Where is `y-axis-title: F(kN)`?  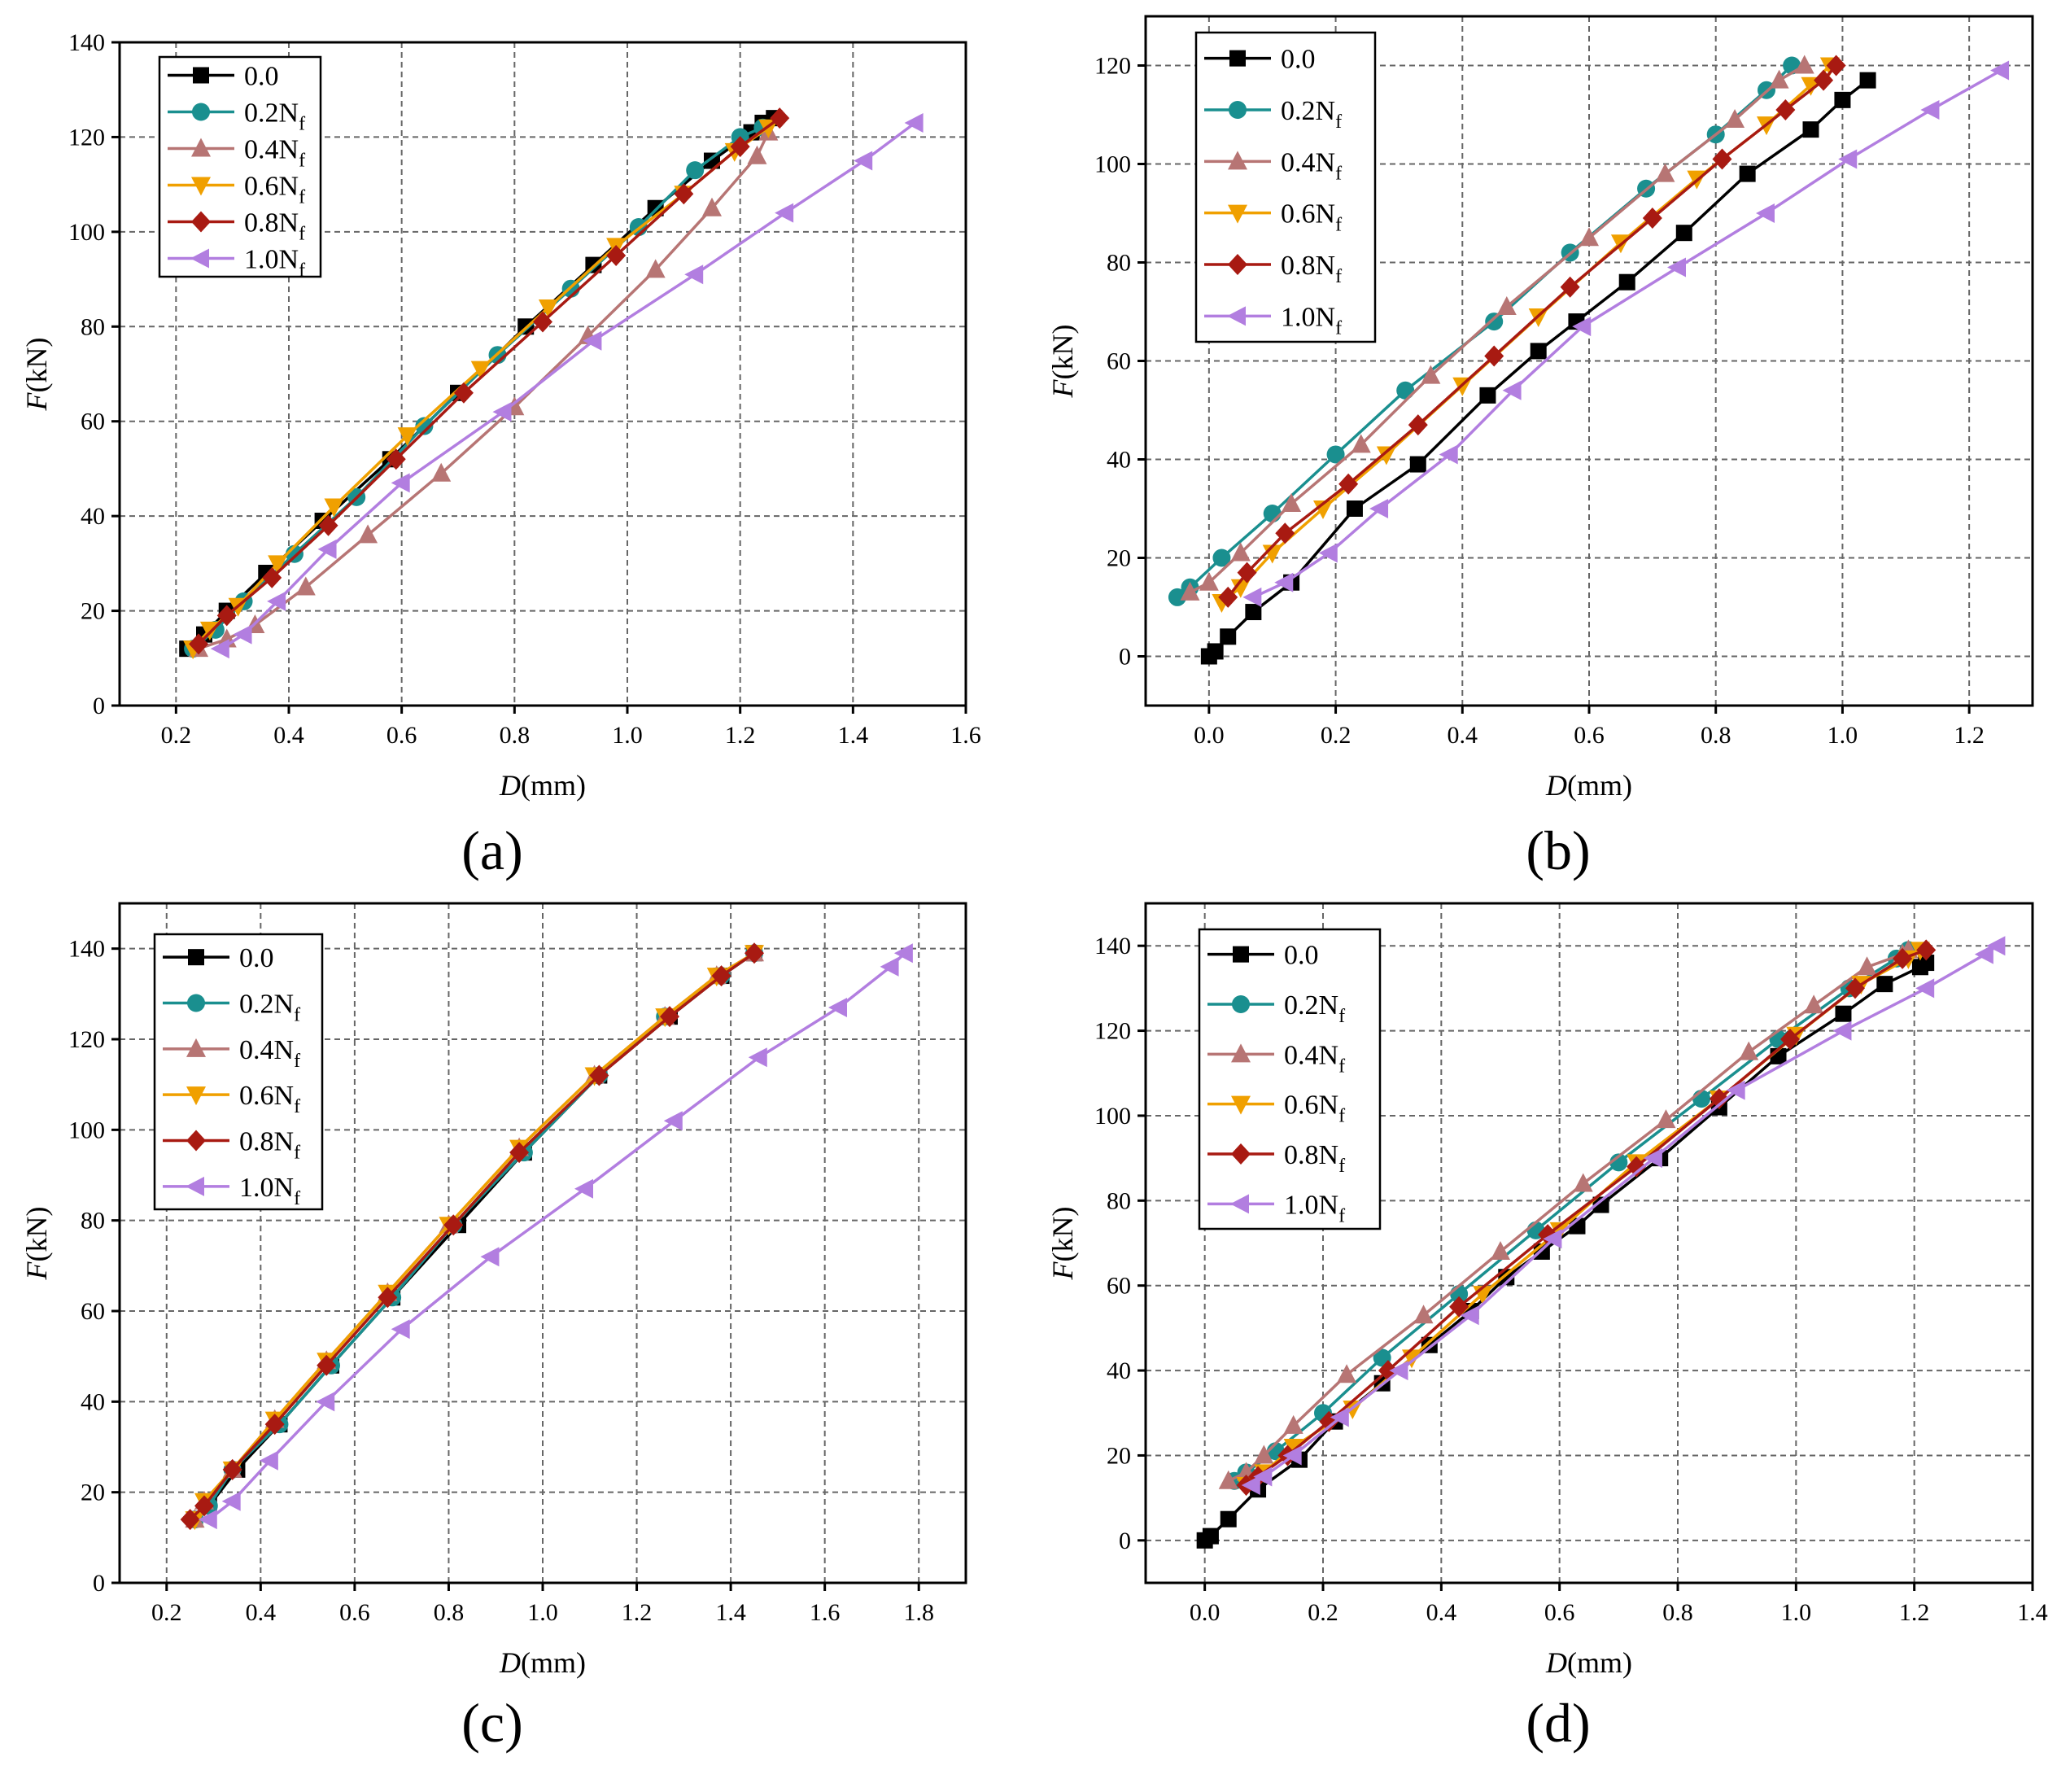
y-axis-title: F(kN) is located at coordinates (36, 1244).